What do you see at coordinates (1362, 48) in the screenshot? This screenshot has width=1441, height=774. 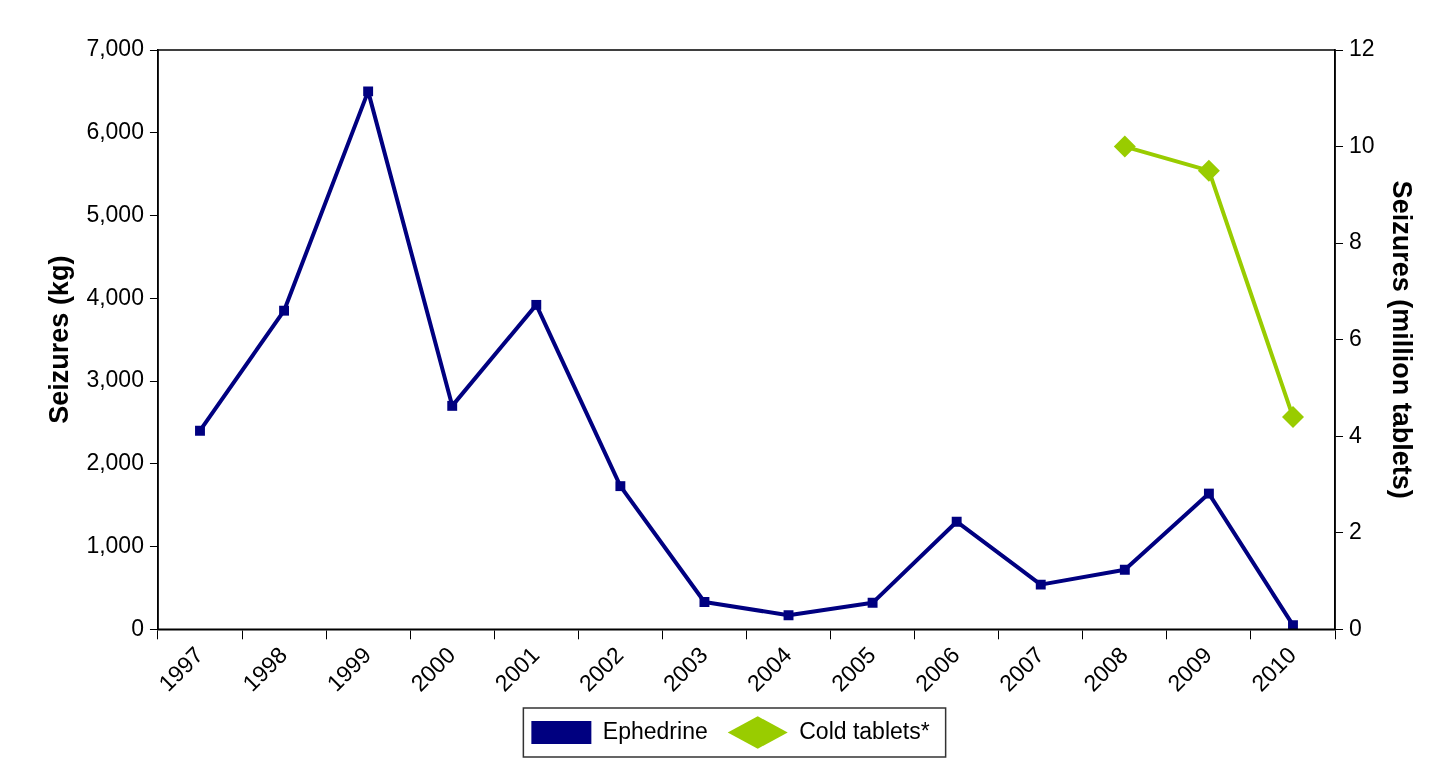 I see `y2-tick-label: 12` at bounding box center [1362, 48].